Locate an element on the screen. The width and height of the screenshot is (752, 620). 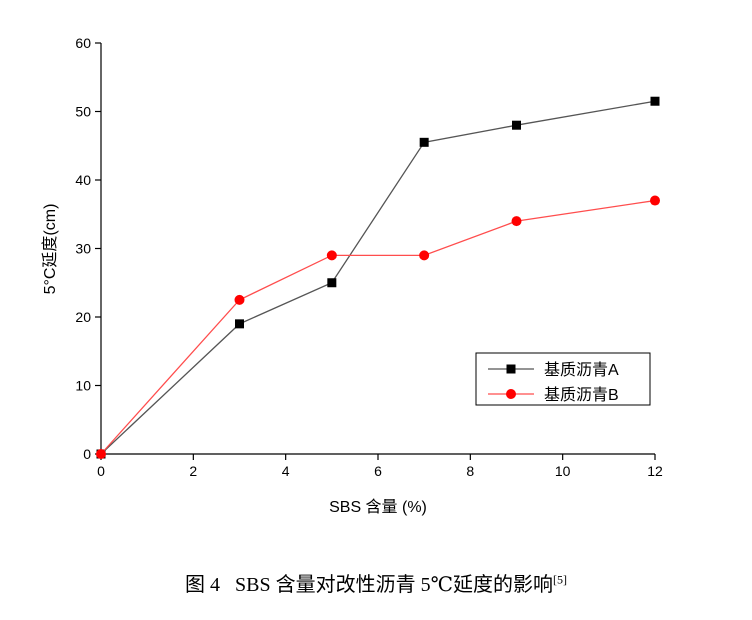
legend-items: 基质沥青A 基质沥青B is located at coordinates (553, 382).